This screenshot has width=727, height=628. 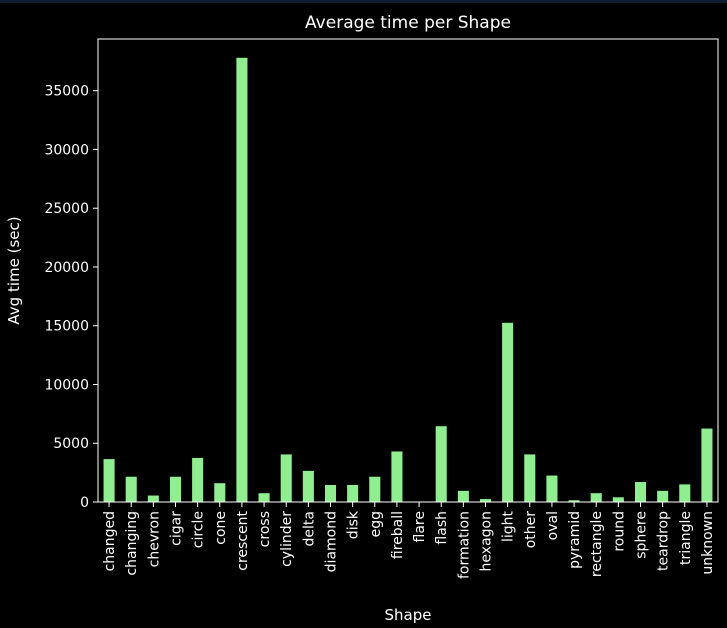 What do you see at coordinates (508, 412) in the screenshot?
I see `bar-light` at bounding box center [508, 412].